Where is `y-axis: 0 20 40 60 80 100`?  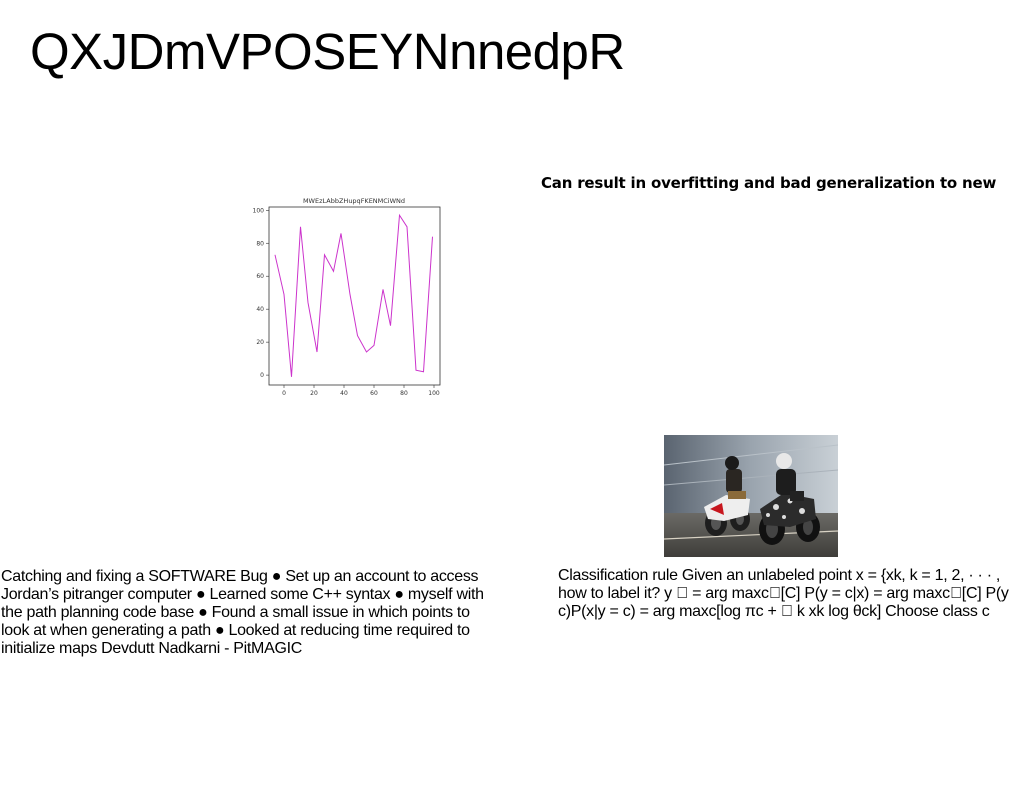
y-axis: 0 20 40 60 80 100 is located at coordinates (261, 293).